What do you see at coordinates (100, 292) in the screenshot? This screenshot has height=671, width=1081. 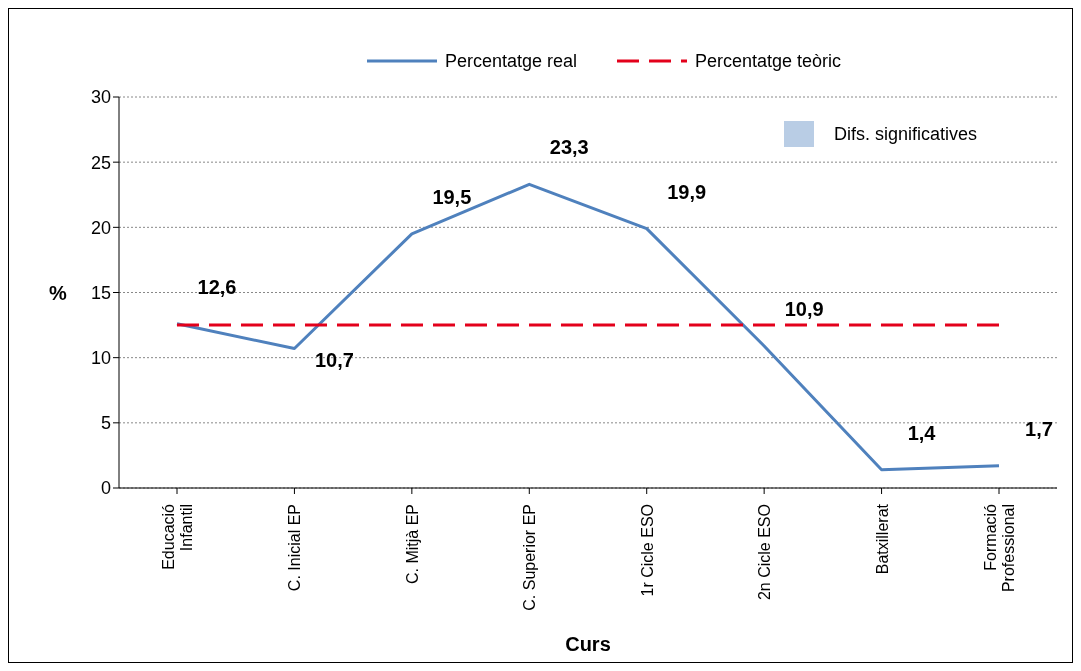 I see `y-tick-label: 15` at bounding box center [100, 292].